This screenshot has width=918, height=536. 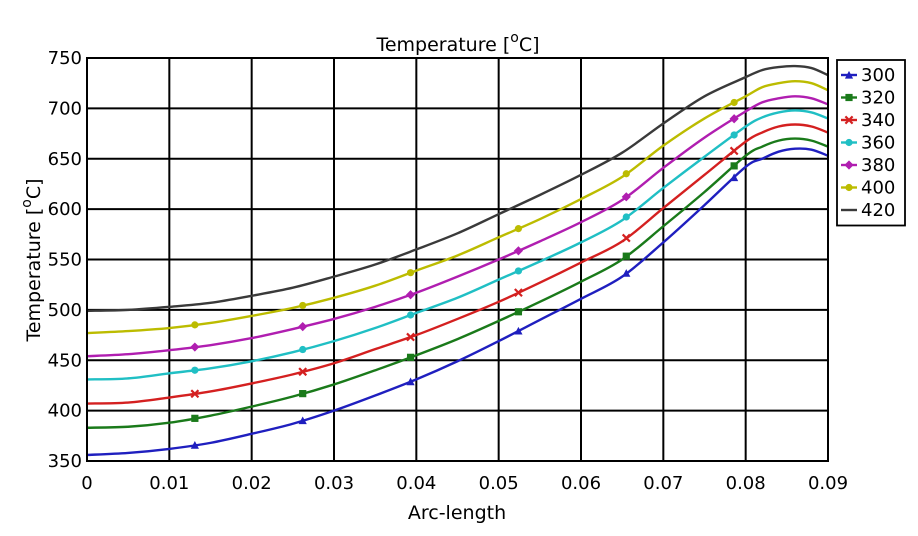 I want to click on x-tick-label: 0.06, so click(x=581, y=483).